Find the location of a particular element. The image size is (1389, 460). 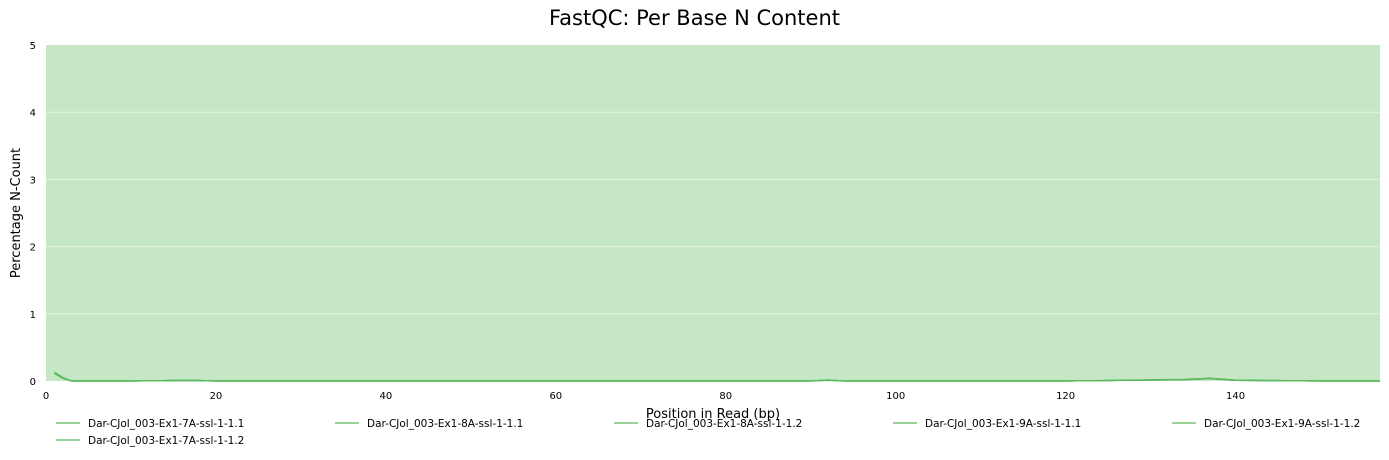

x-tick-label: 40 is located at coordinates (386, 396).